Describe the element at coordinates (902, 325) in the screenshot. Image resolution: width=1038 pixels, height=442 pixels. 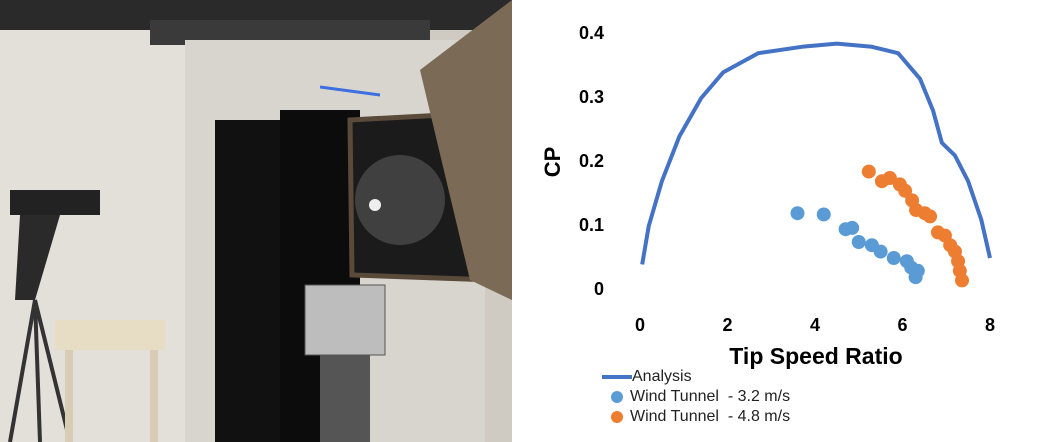
I see `x-tick-label: 6` at that location.